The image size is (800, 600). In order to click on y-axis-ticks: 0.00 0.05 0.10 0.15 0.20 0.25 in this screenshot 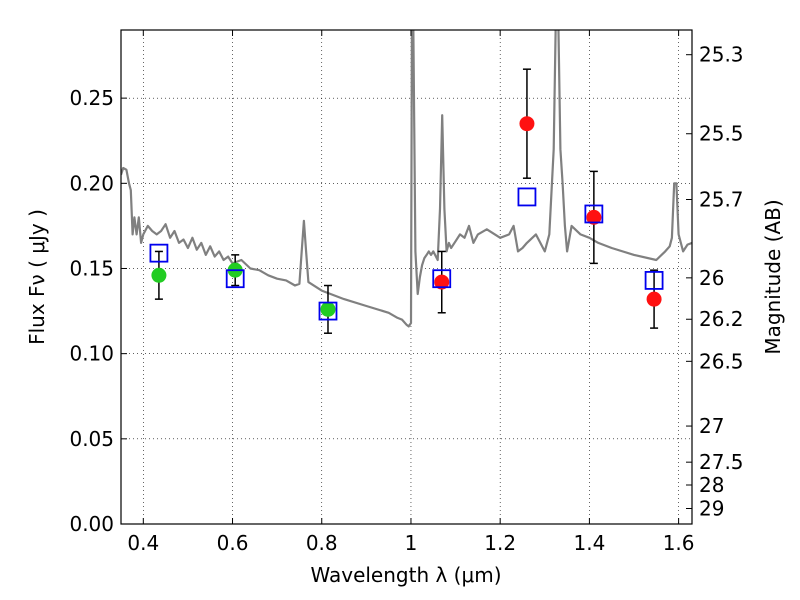, I will do `click(98, 311)`.